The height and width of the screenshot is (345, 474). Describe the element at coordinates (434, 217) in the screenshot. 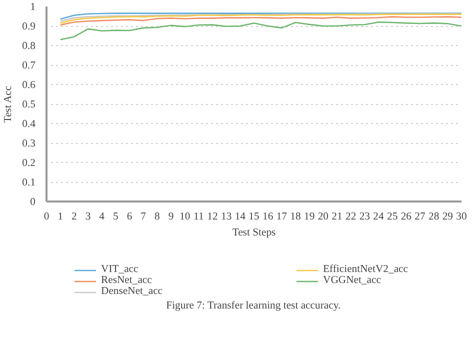

I see `x-tick-label: 28` at that location.